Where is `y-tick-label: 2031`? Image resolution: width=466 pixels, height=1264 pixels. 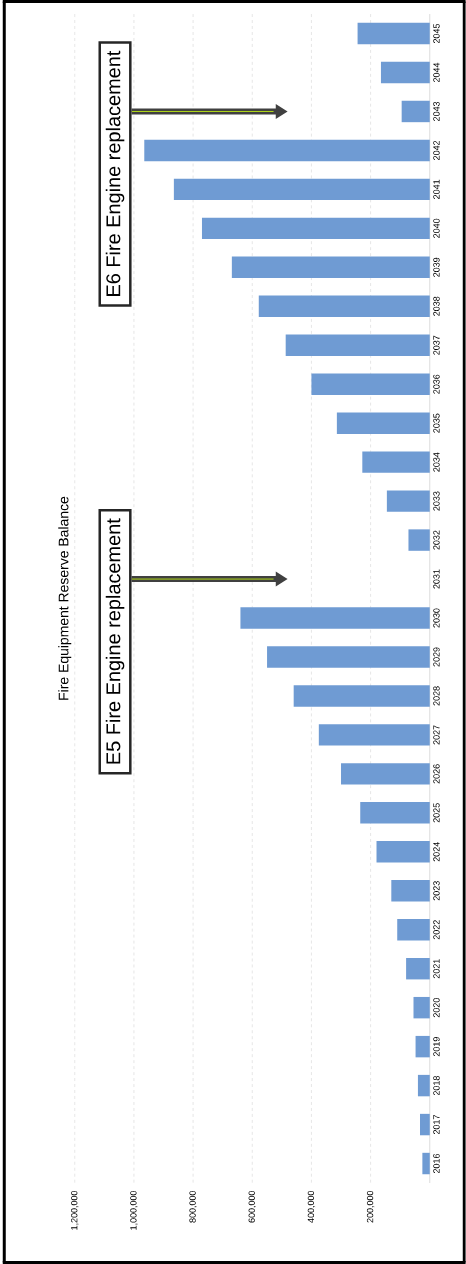
y-tick-label: 2031 is located at coordinates (436, 579).